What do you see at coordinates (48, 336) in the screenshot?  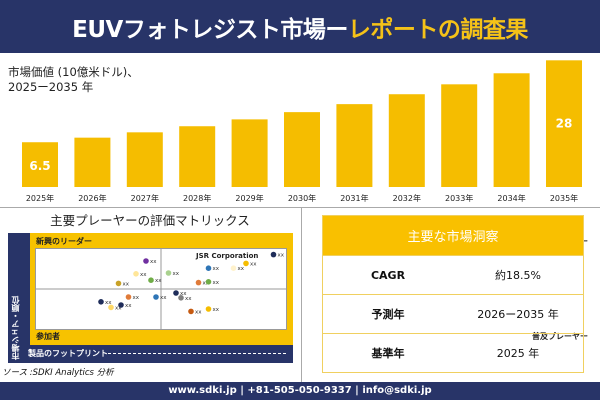 I see `quadrant-bottom-left: 参加者` at bounding box center [48, 336].